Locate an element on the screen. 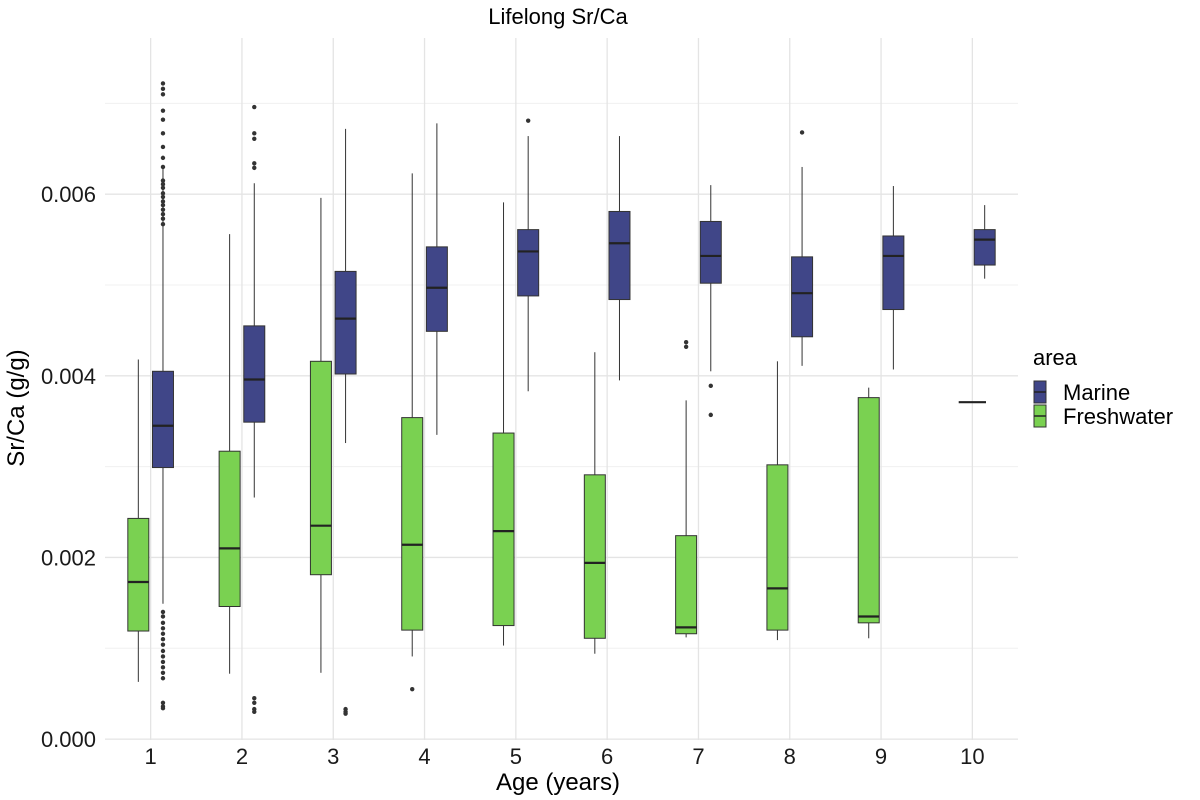 The width and height of the screenshot is (1200, 800). legend-item: Freshwater is located at coordinates (1103, 416).